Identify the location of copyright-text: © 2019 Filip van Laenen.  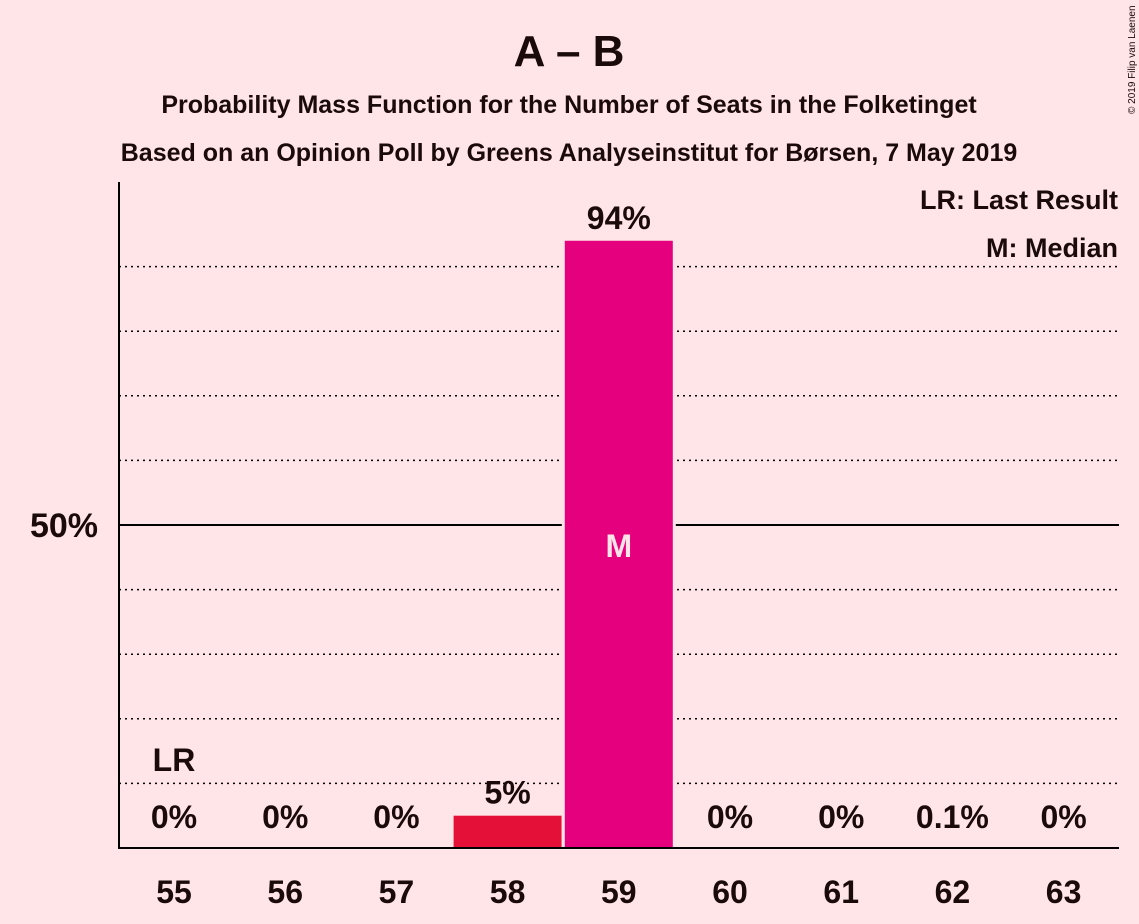
(1132, 59).